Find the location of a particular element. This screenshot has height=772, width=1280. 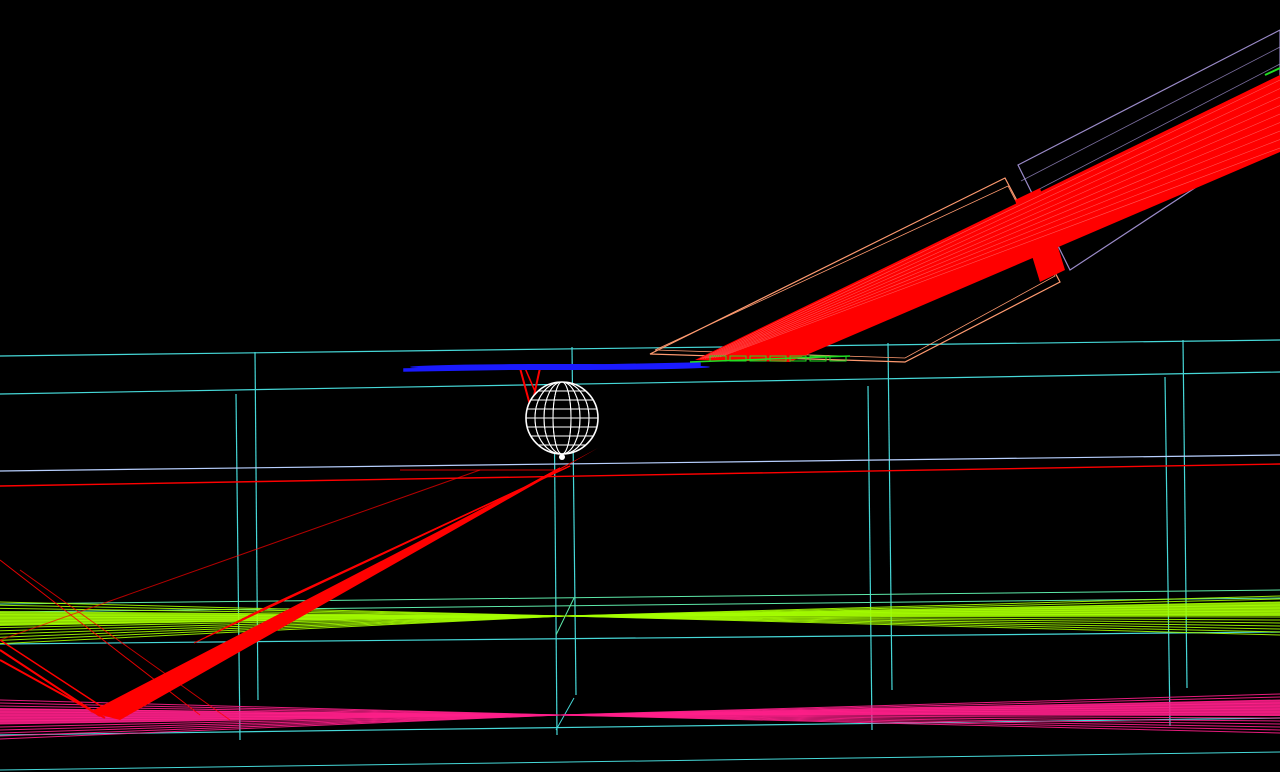

magenta-core-right is located at coordinates (920, 708).